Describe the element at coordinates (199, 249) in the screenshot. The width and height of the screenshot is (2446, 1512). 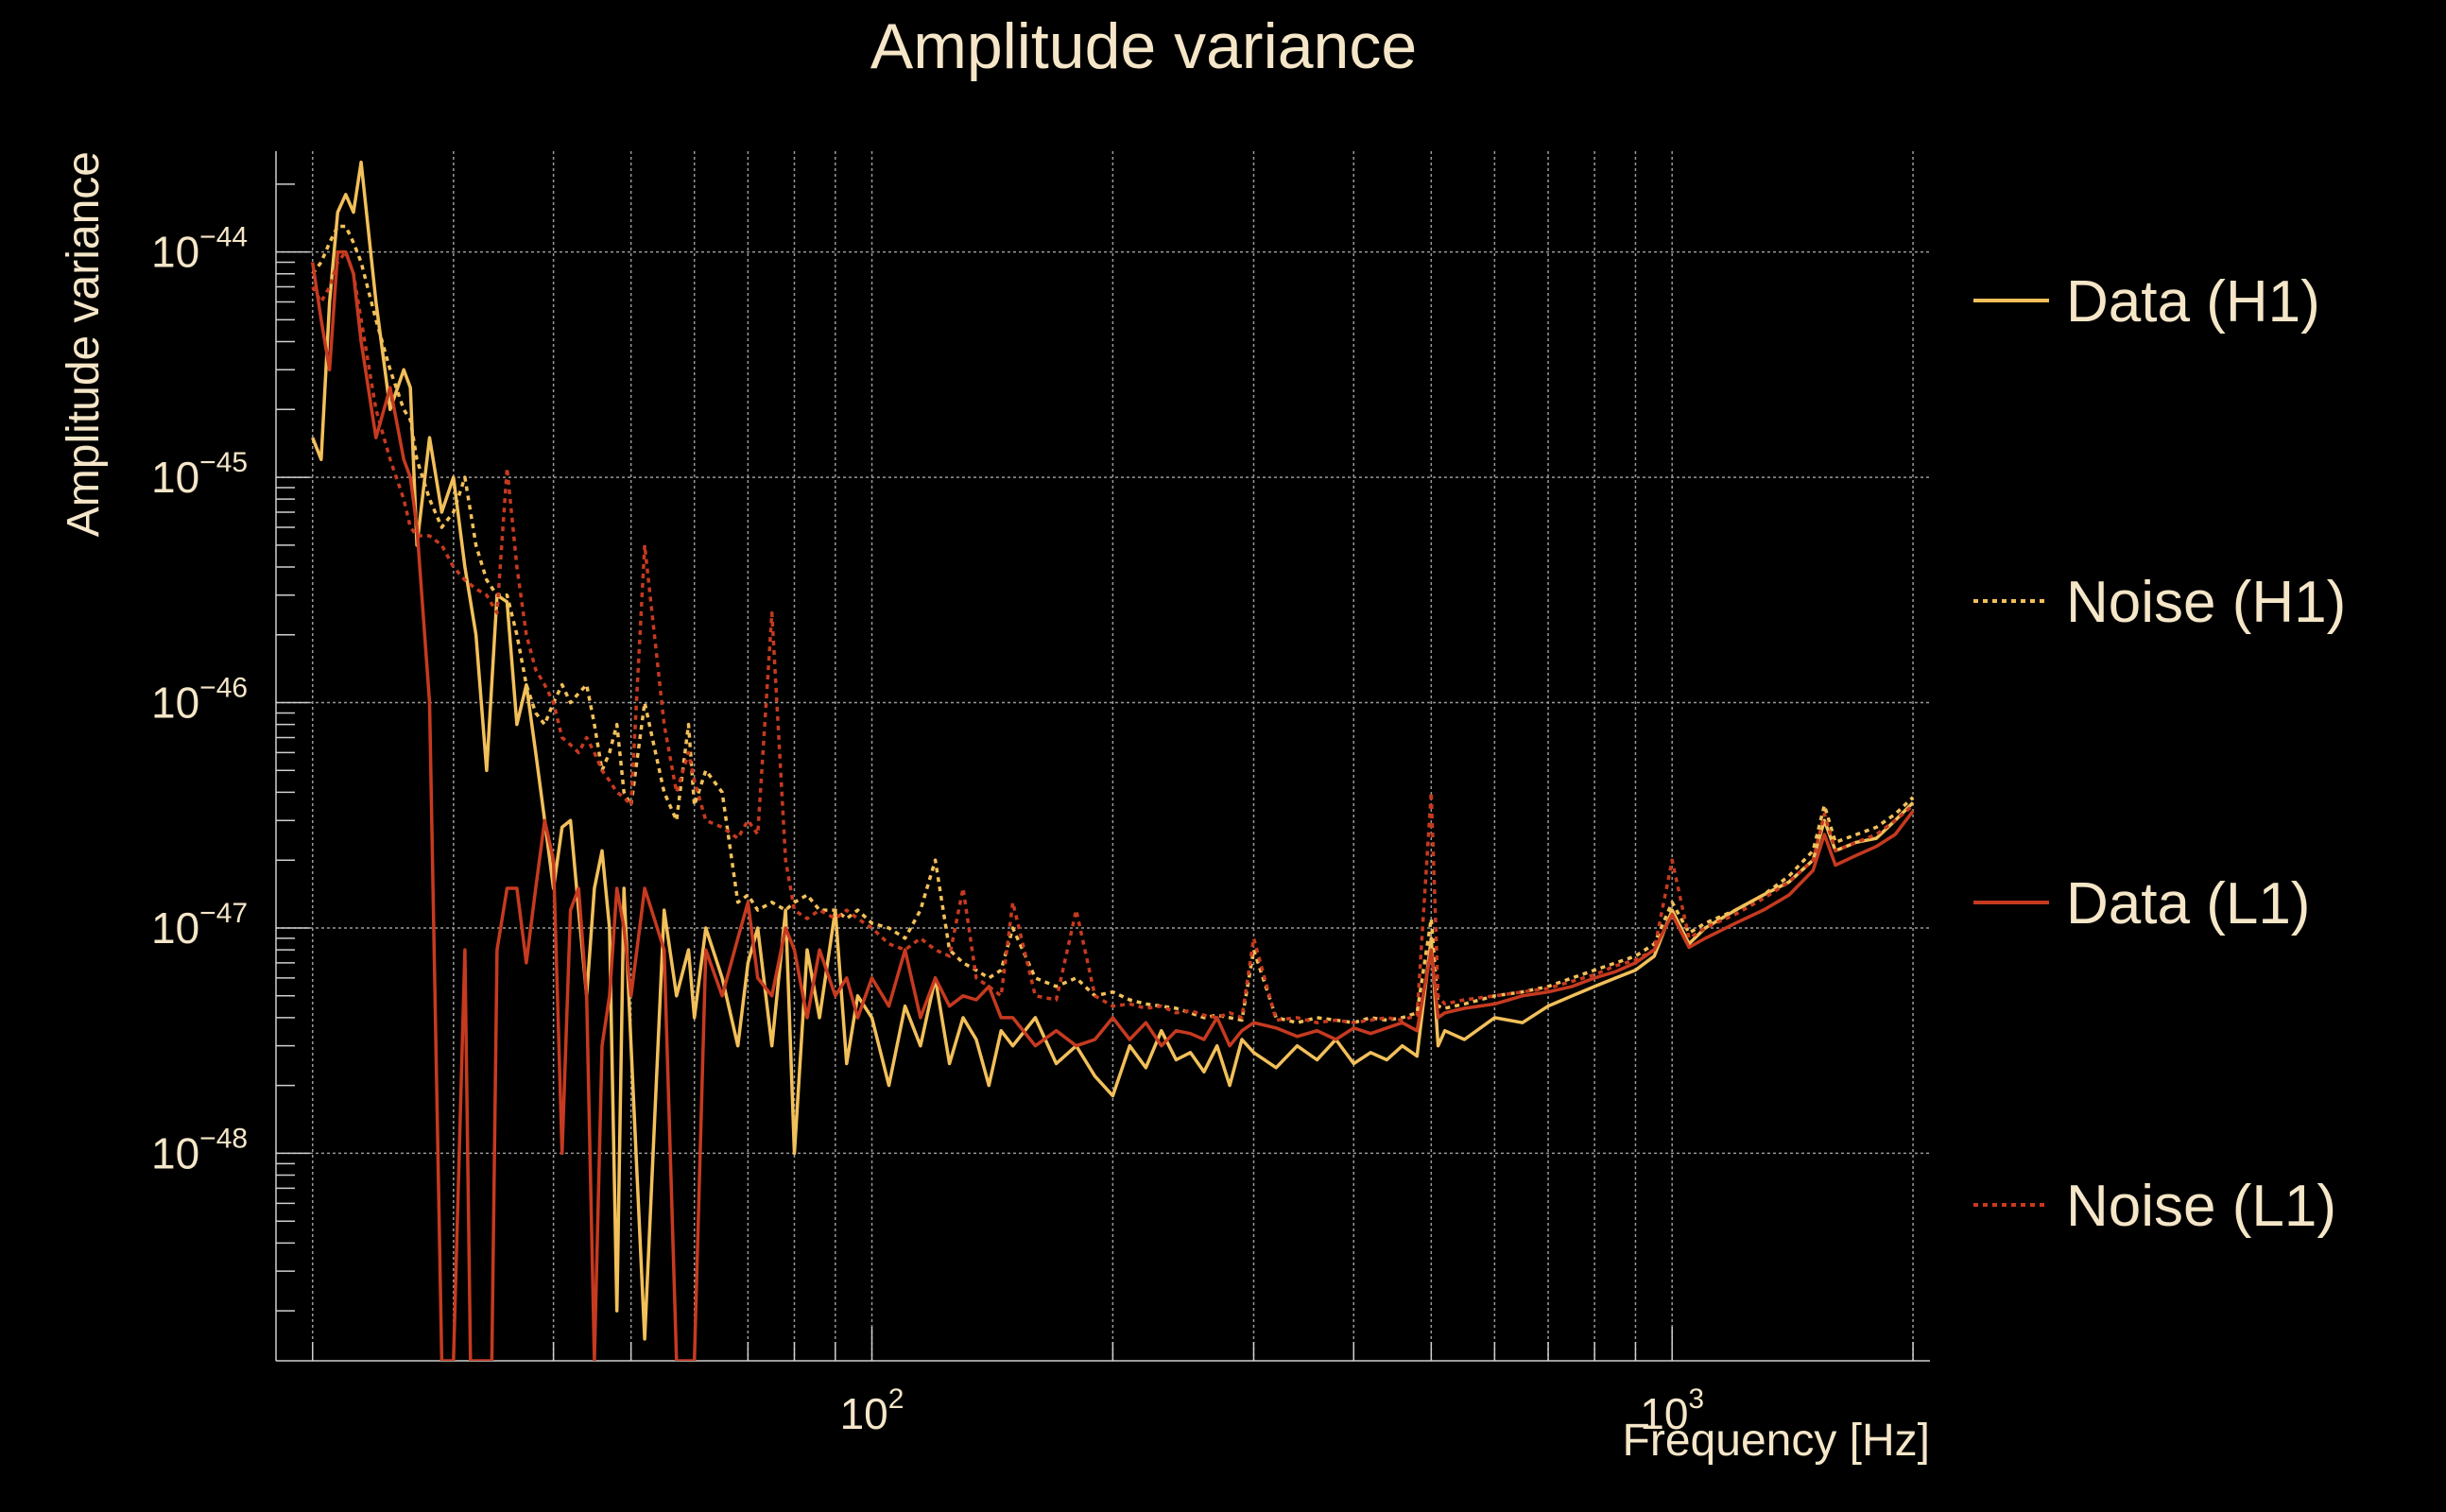
I see `y-tick-label: 10−44` at that location.